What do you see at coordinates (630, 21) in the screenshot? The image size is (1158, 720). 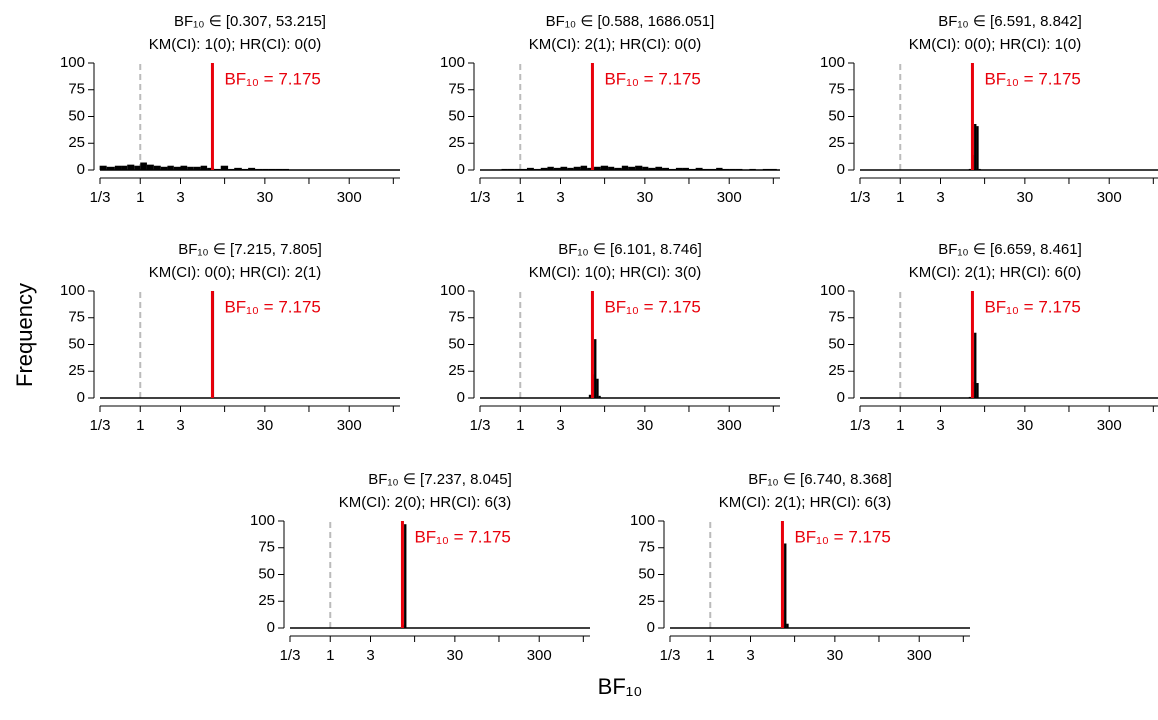 I see `panel-title: BF₁₀ ∈ [0.588, 1686.051]` at bounding box center [630, 21].